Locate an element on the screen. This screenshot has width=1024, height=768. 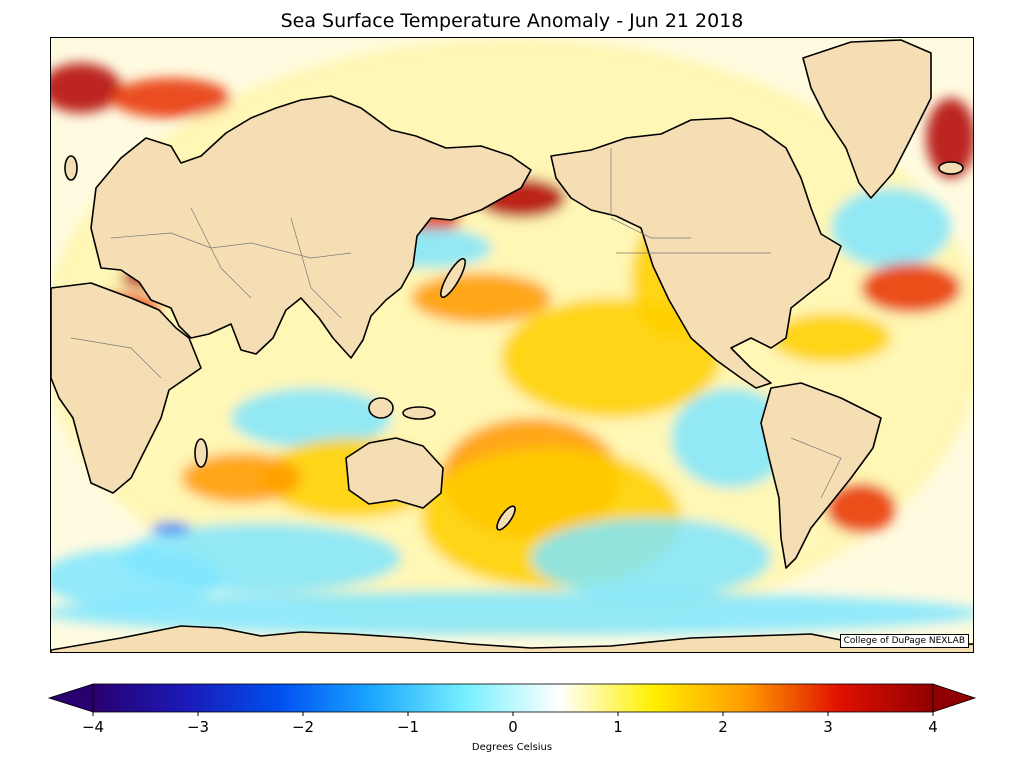
landmass-australia is located at coordinates (394, 473).